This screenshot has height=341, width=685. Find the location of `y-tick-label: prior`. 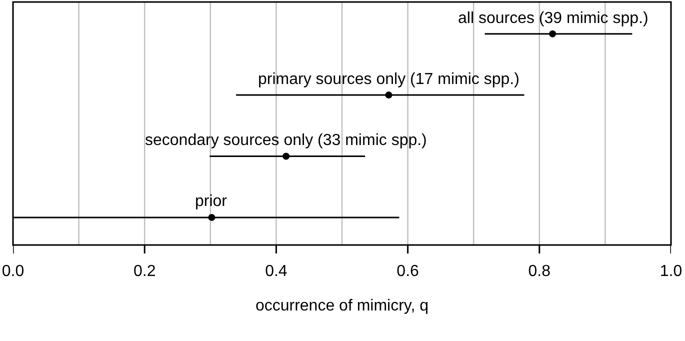

y-tick-label: prior is located at coordinates (211, 201).